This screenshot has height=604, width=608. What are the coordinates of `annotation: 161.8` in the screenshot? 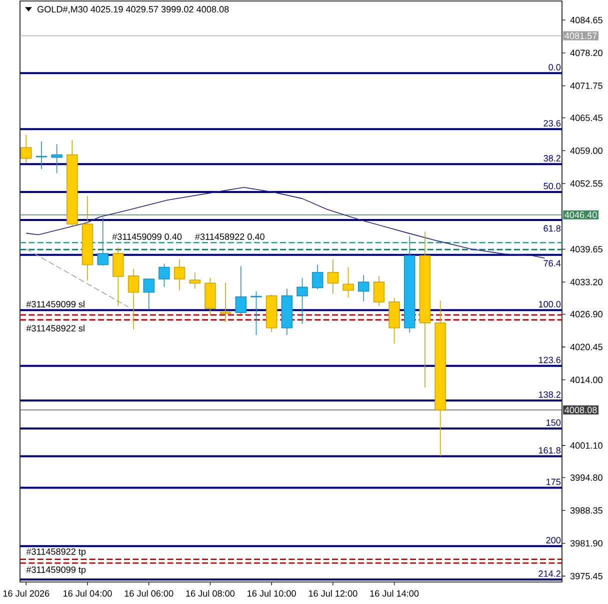 It's located at (549, 450).